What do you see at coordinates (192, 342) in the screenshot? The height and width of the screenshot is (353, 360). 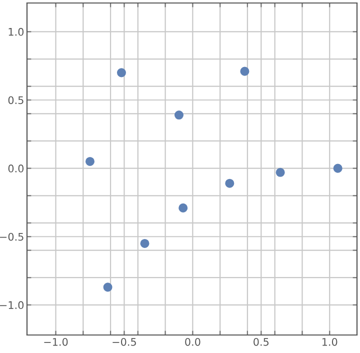 I see `x-tick-label: 0.0` at bounding box center [192, 342].